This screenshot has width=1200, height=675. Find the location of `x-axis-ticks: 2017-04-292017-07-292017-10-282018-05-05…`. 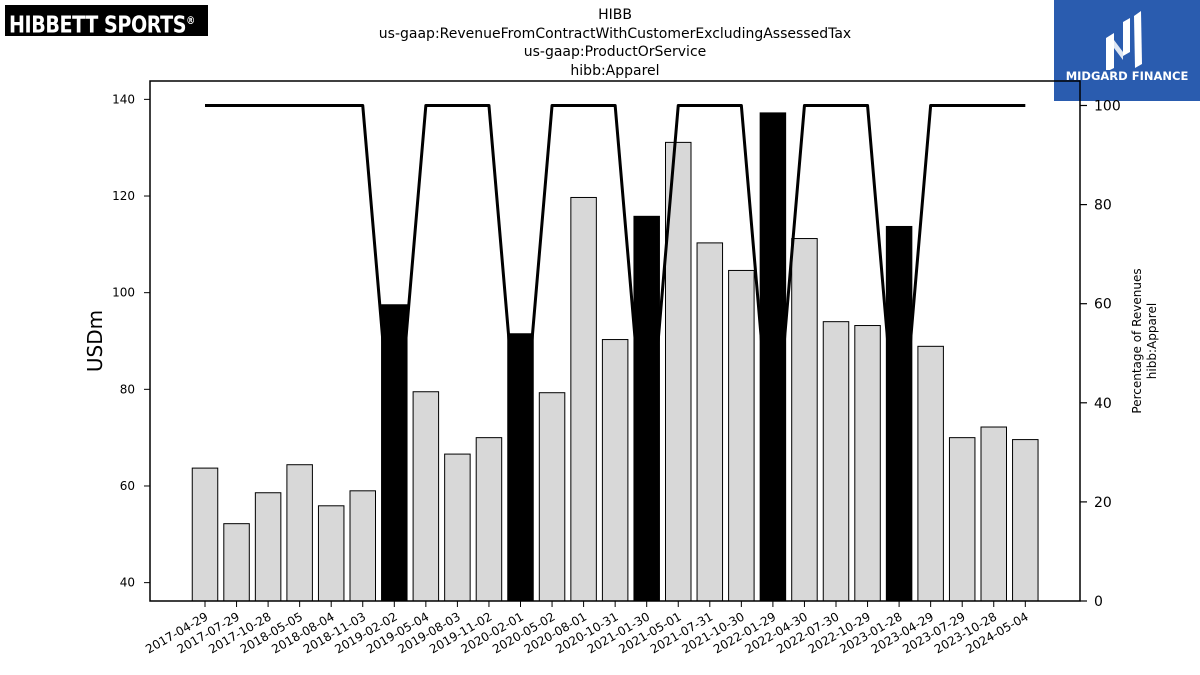

x-axis-ticks: 2017-04-292017-07-292017-10-282018-05-05… is located at coordinates (587, 628).